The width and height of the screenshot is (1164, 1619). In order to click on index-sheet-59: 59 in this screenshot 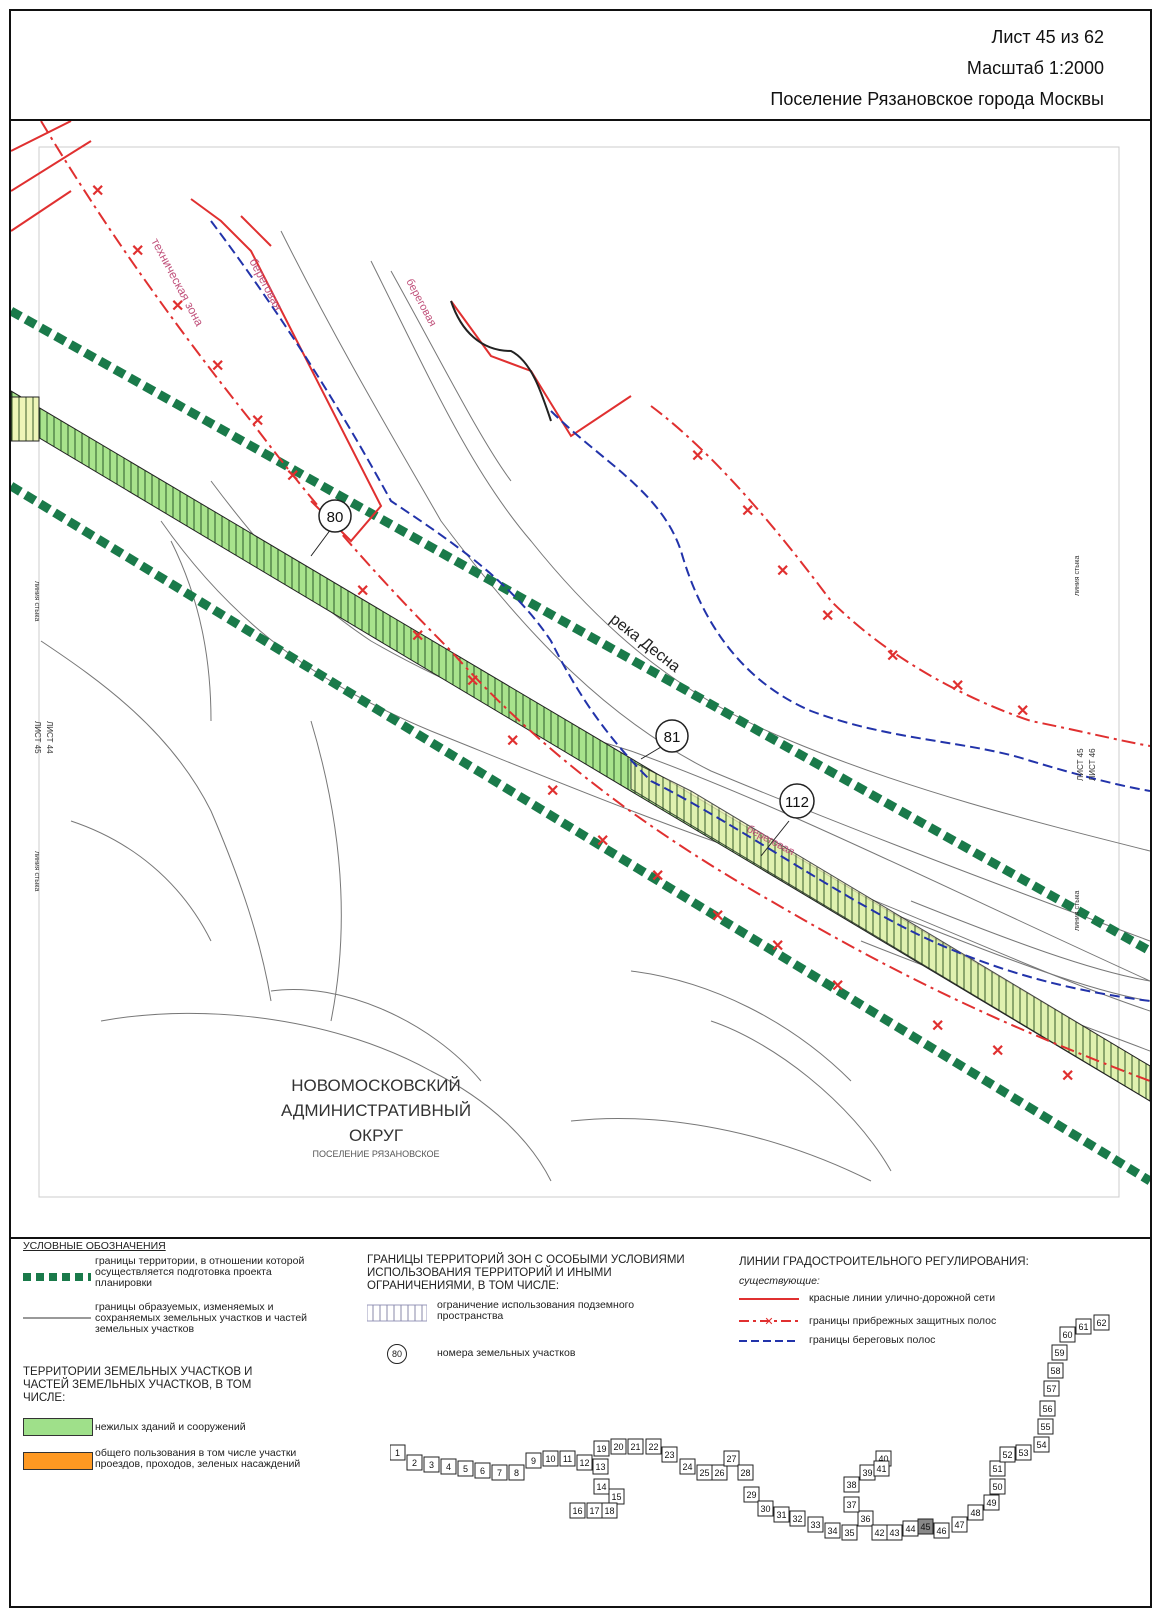, I will do `click(1059, 1352)`.